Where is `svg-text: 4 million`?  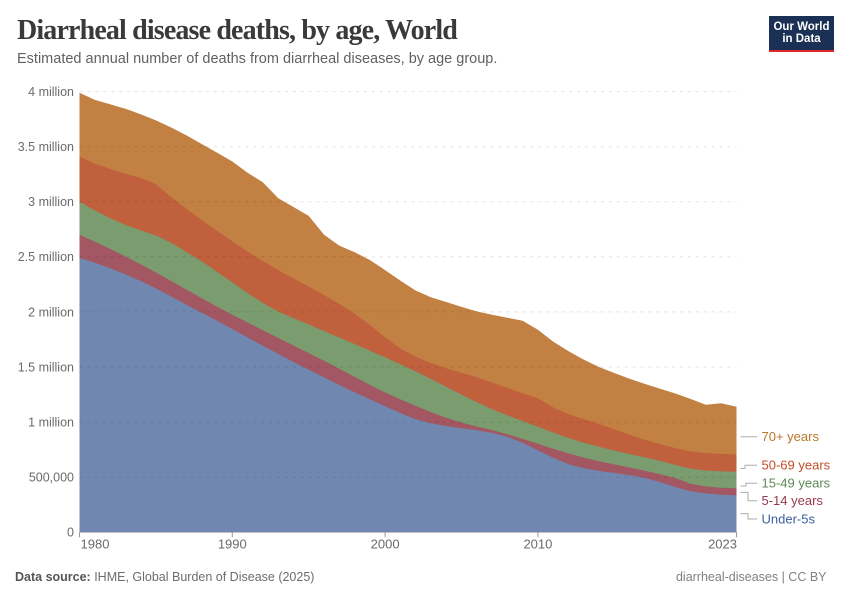
svg-text: 4 million is located at coordinates (51, 92).